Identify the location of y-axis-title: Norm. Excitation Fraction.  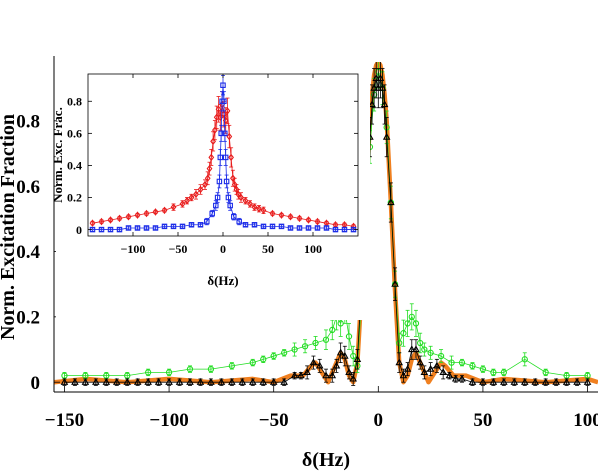
(9, 227).